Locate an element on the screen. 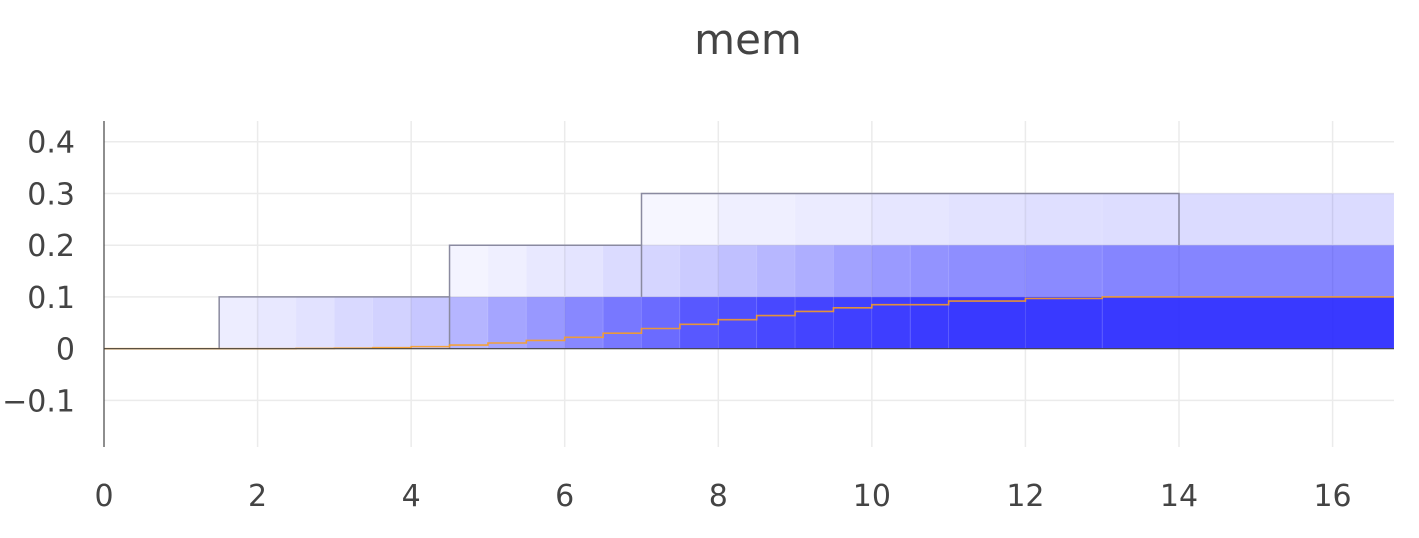  y-tick-label: 0.1 is located at coordinates (51, 298).